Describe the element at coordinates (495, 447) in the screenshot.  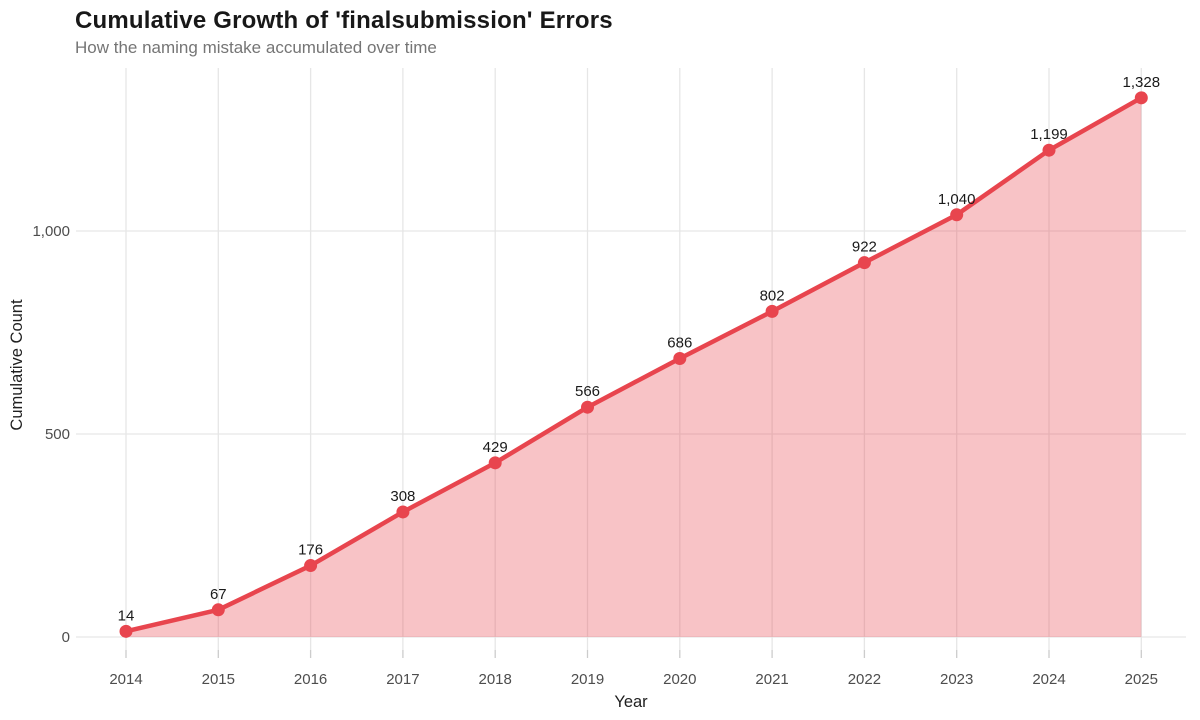
I see `data-point-label: 429` at that location.